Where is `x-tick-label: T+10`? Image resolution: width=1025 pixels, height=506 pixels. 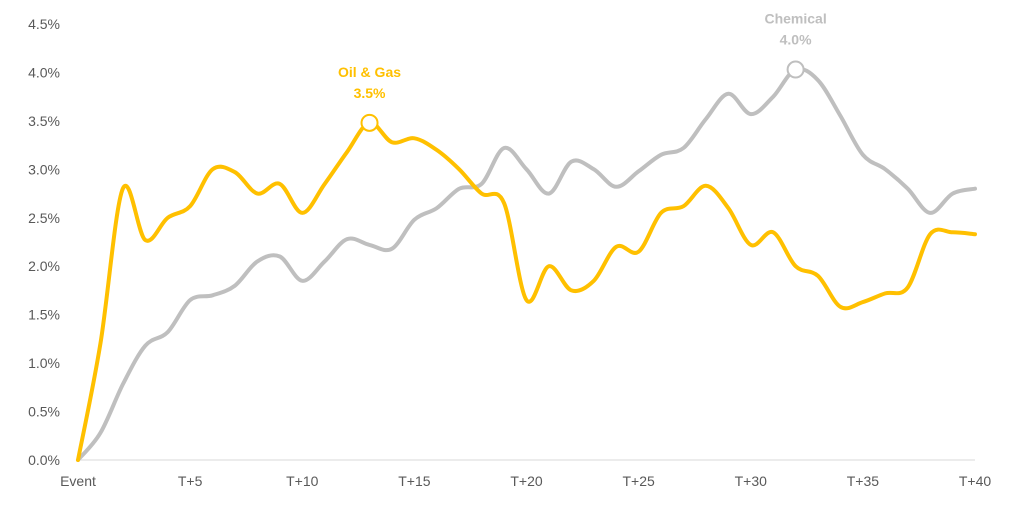 x-tick-label: T+10 is located at coordinates (302, 481).